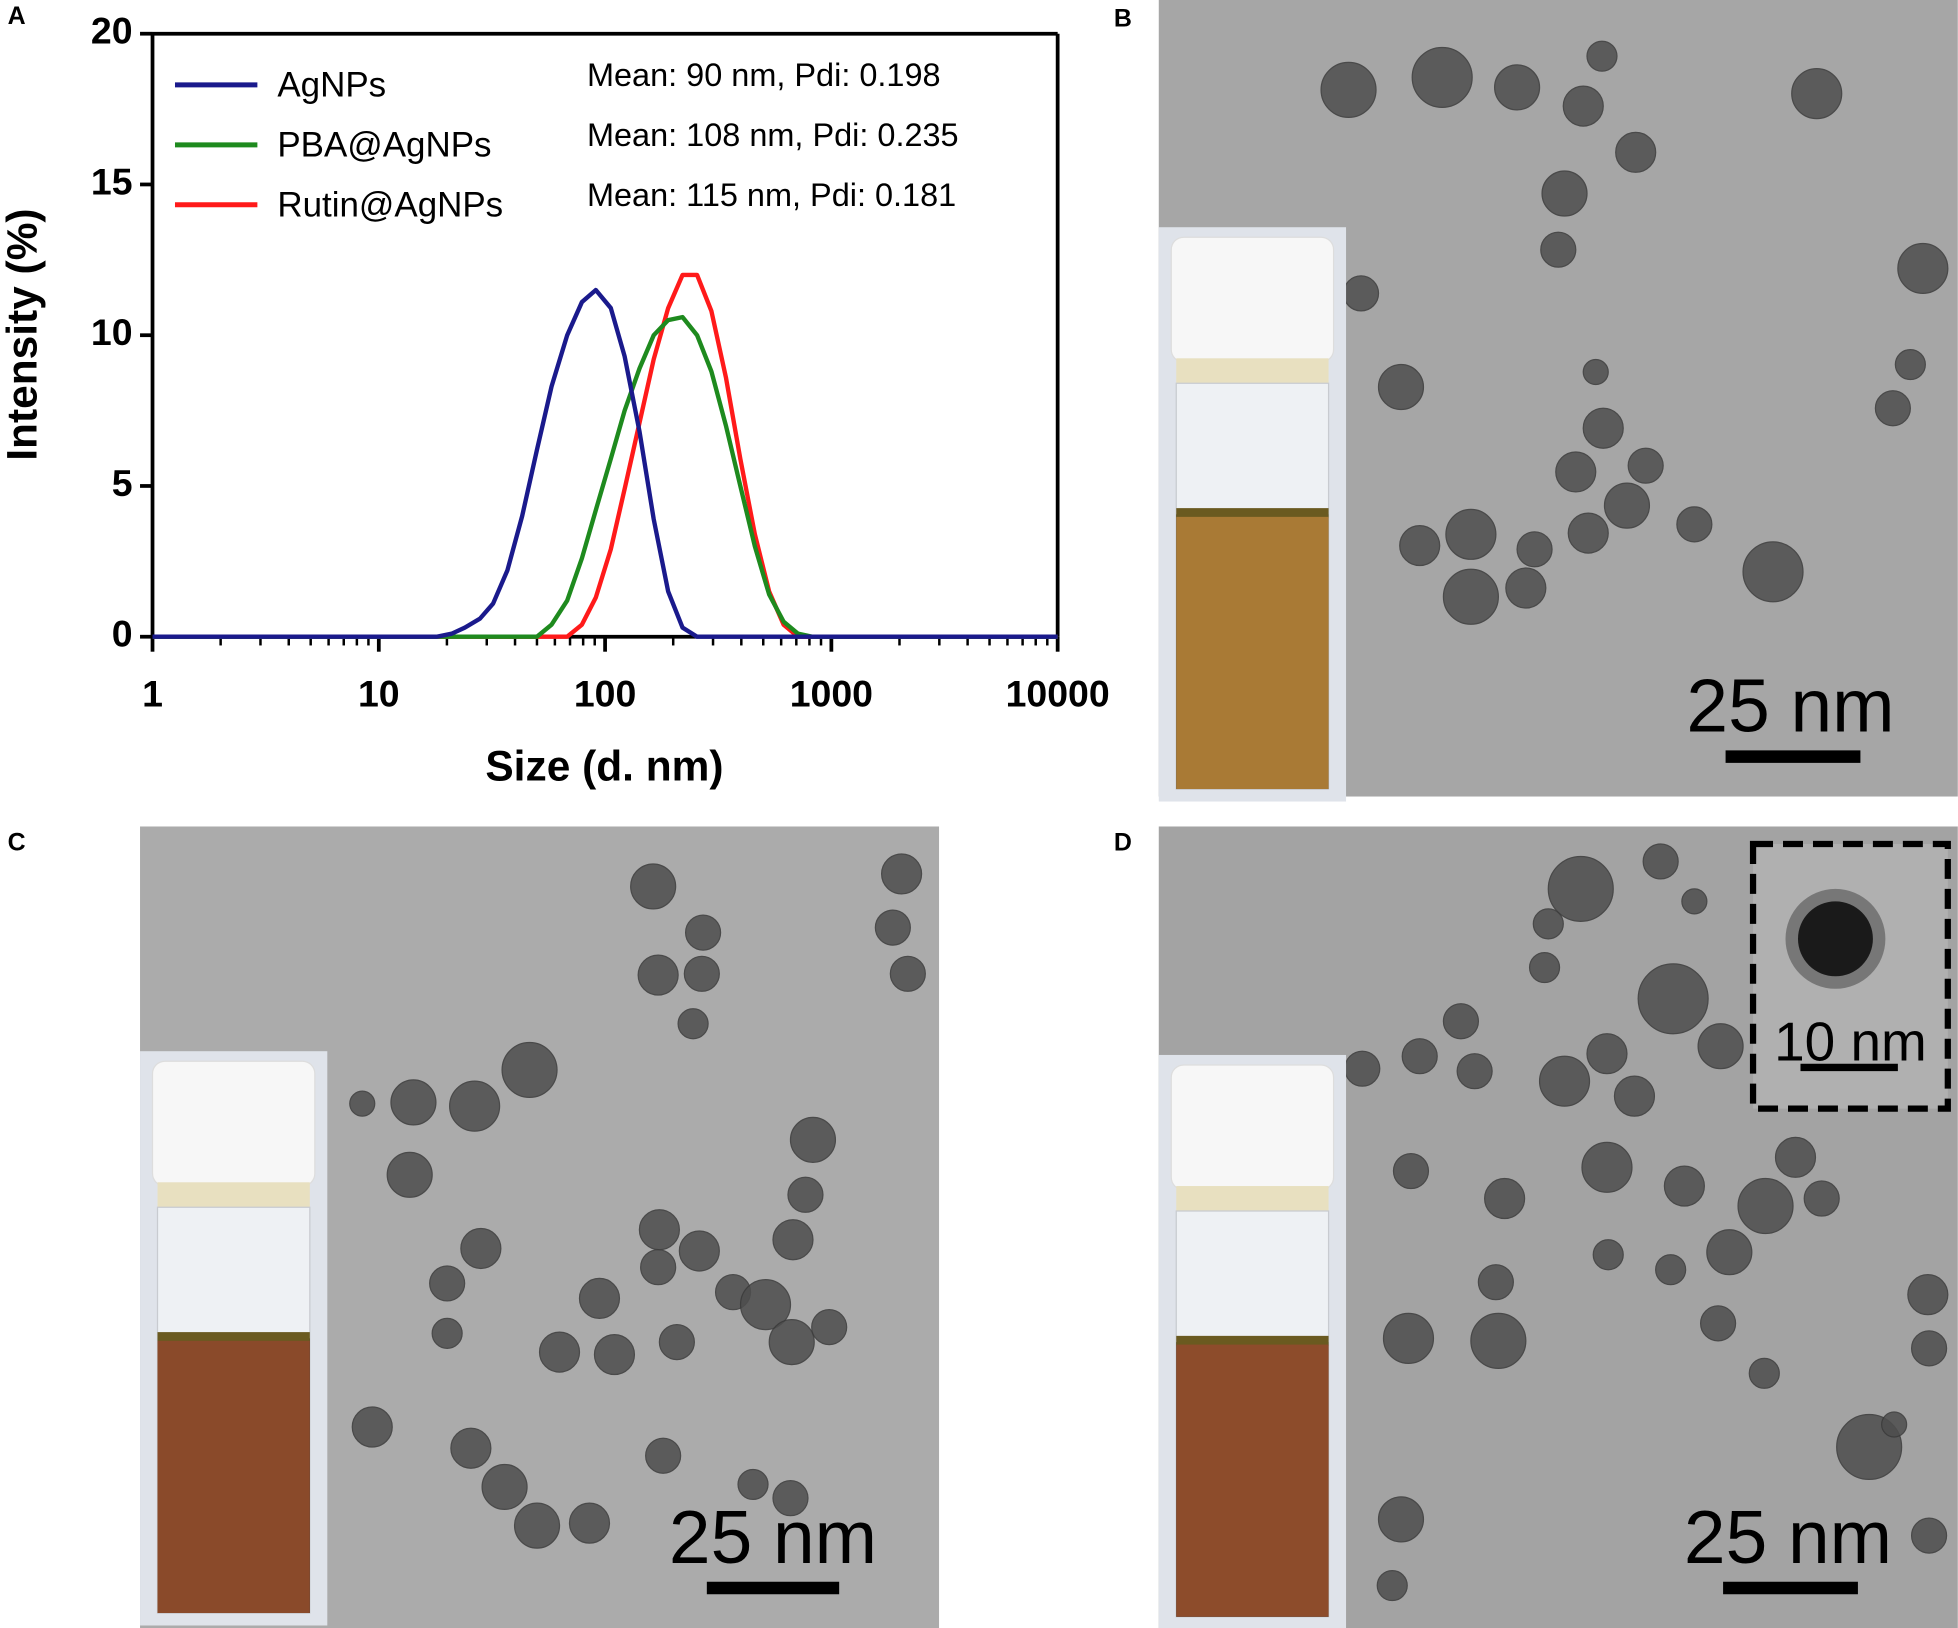 The height and width of the screenshot is (1628, 1958). What do you see at coordinates (1123, 843) in the screenshot?
I see `panel-label: D` at bounding box center [1123, 843].